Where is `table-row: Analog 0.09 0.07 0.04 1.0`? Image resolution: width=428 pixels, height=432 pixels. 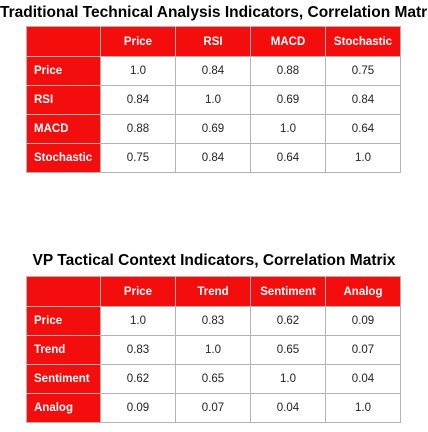
table-row: Analog 0.09 0.07 0.04 1.0 is located at coordinates (213, 408).